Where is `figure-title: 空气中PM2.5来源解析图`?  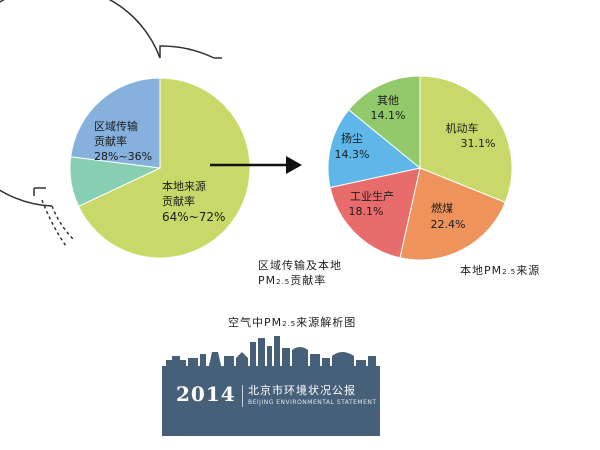
figure-title: 空气中PM2.5来源解析图 is located at coordinates (292, 322).